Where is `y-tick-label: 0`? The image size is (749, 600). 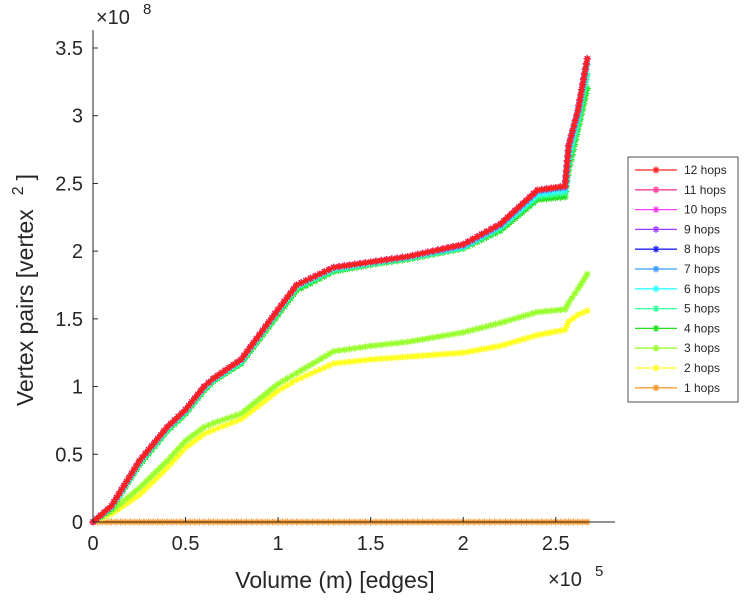
y-tick-label: 0 is located at coordinates (77, 523).